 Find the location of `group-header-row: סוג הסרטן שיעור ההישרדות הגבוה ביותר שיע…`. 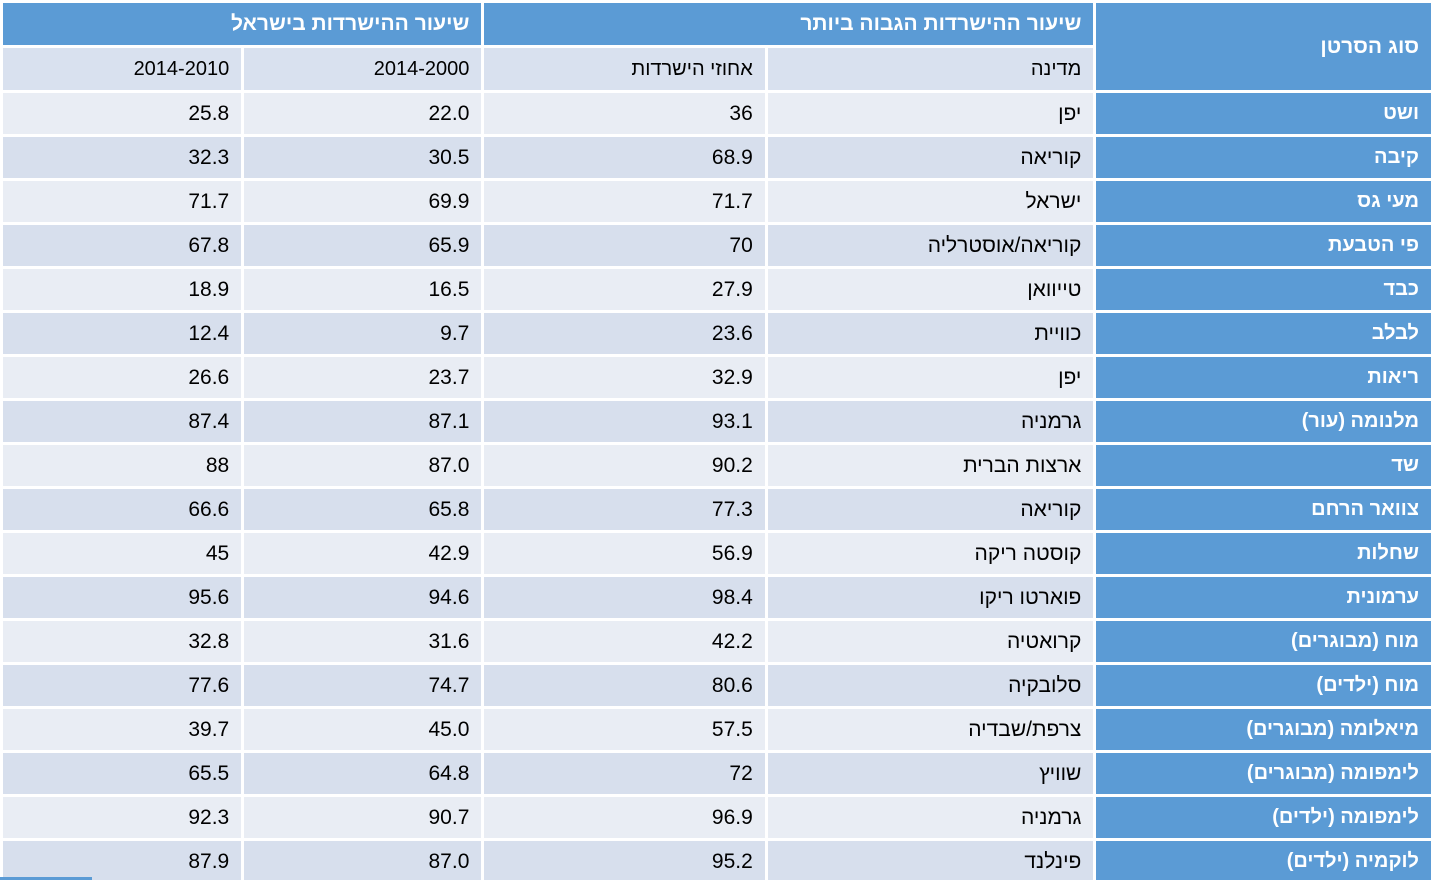

group-header-row: סוג הסרטן שיעור ההישרדות הגבוה ביותר שיע… is located at coordinates (717, 46).